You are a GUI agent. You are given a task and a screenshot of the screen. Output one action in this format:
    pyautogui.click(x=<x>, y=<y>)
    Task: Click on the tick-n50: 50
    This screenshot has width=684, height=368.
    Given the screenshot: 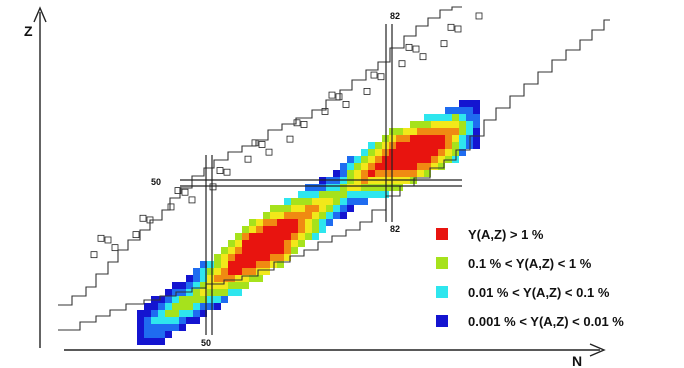 What is the action you would take?
    pyautogui.click(x=206, y=343)
    